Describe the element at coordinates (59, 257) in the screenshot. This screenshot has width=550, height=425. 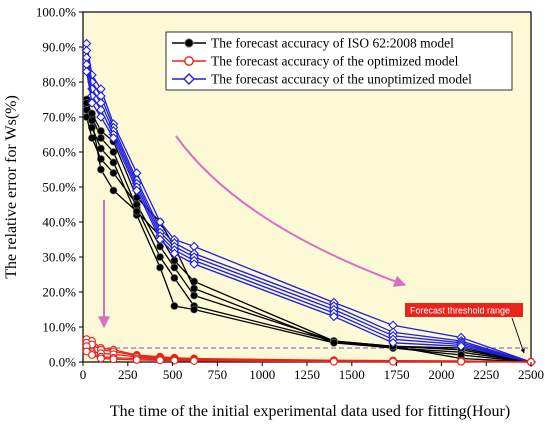
I see `y-tick-label: 30.0%` at that location.